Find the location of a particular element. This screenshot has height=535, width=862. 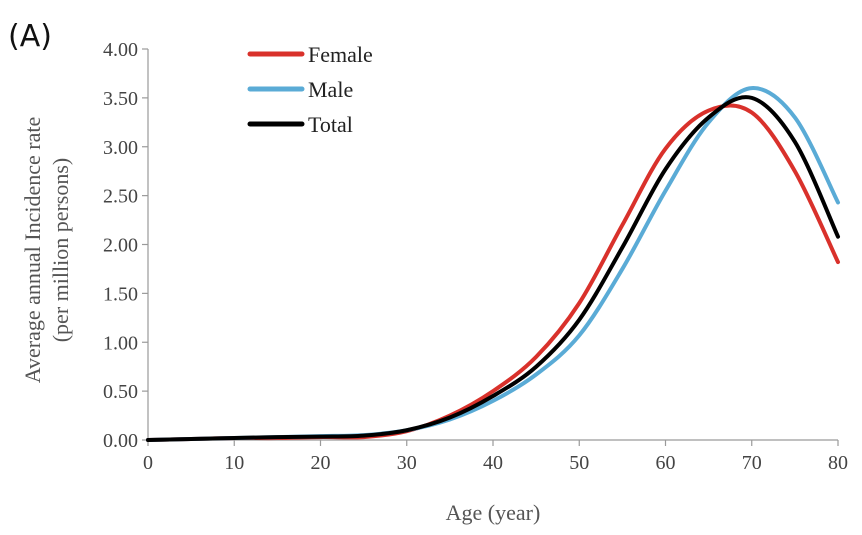

y-tick-label: 3.00 is located at coordinates (120, 148).